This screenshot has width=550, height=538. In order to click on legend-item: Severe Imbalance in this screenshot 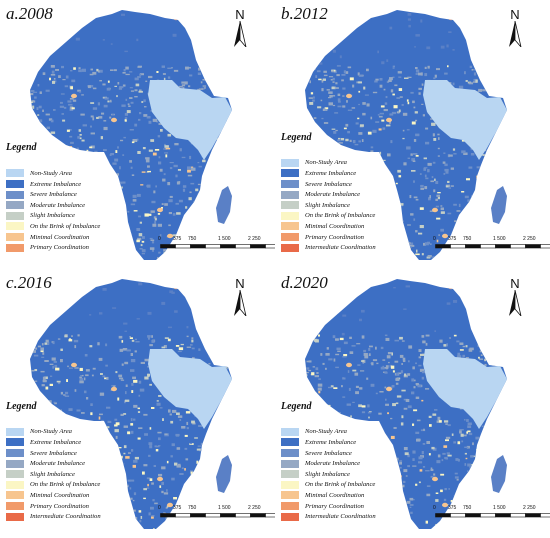, I will do `click(53, 194)`.